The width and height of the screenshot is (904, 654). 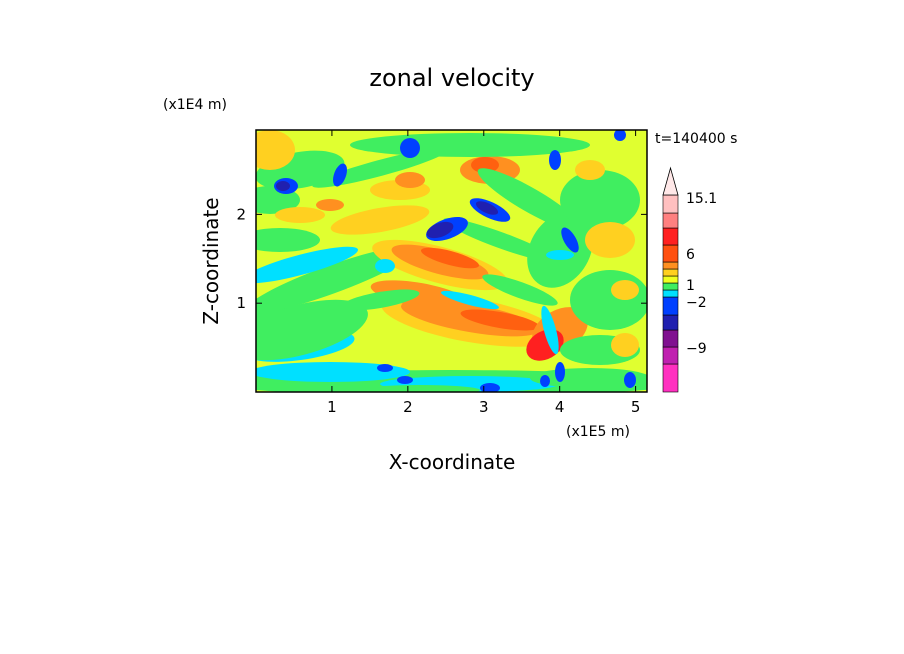 I want to click on time-label: t=140400 s, so click(x=696, y=139).